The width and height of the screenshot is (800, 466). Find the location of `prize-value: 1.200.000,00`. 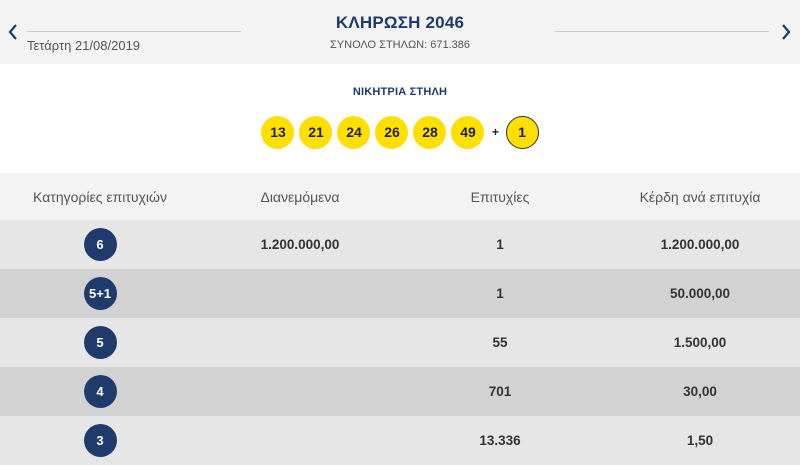

prize-value: 1.200.000,00 is located at coordinates (700, 244).